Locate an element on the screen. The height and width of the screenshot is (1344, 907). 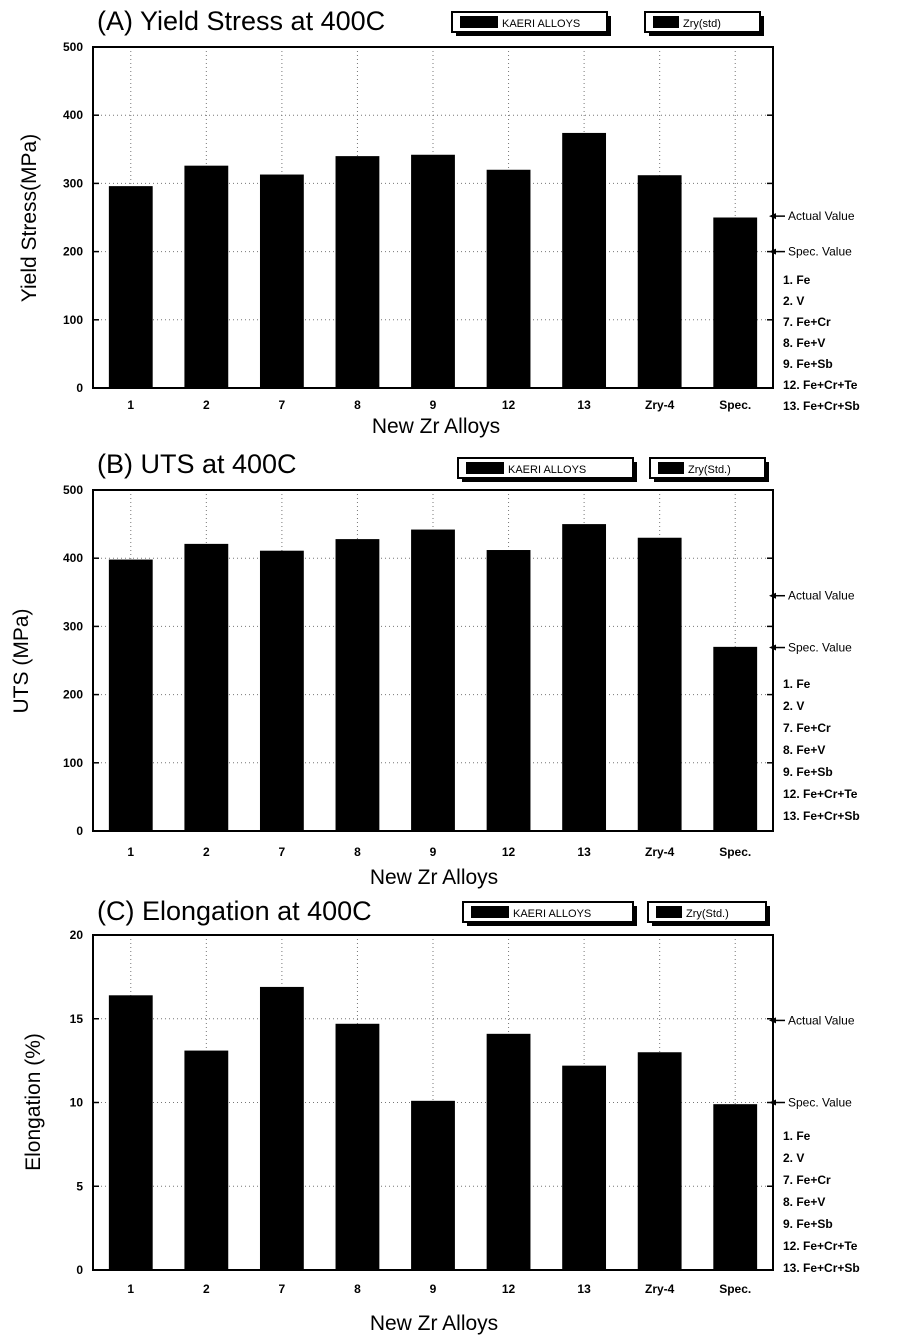
x-tick-label: Zry-4 is located at coordinates (660, 852).